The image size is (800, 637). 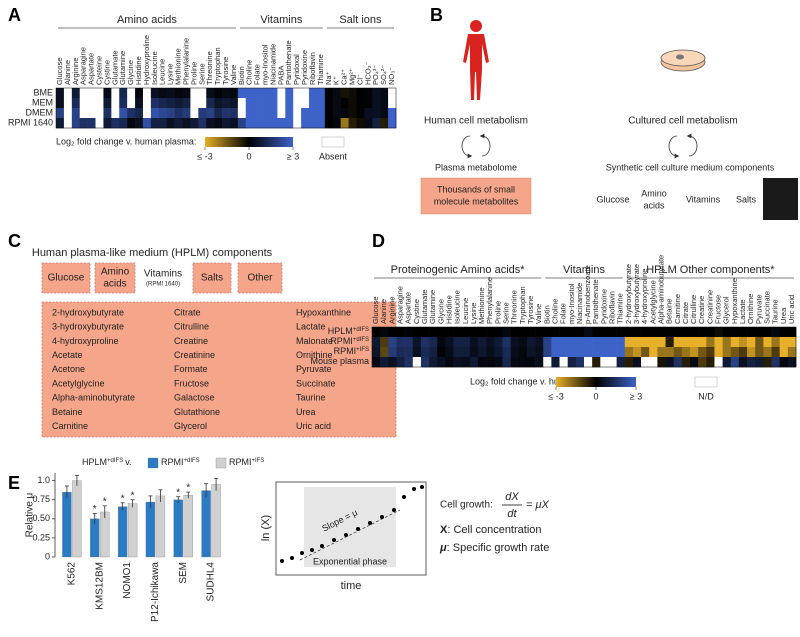 What do you see at coordinates (476, 60) in the screenshot?
I see `human-figure` at bounding box center [476, 60].